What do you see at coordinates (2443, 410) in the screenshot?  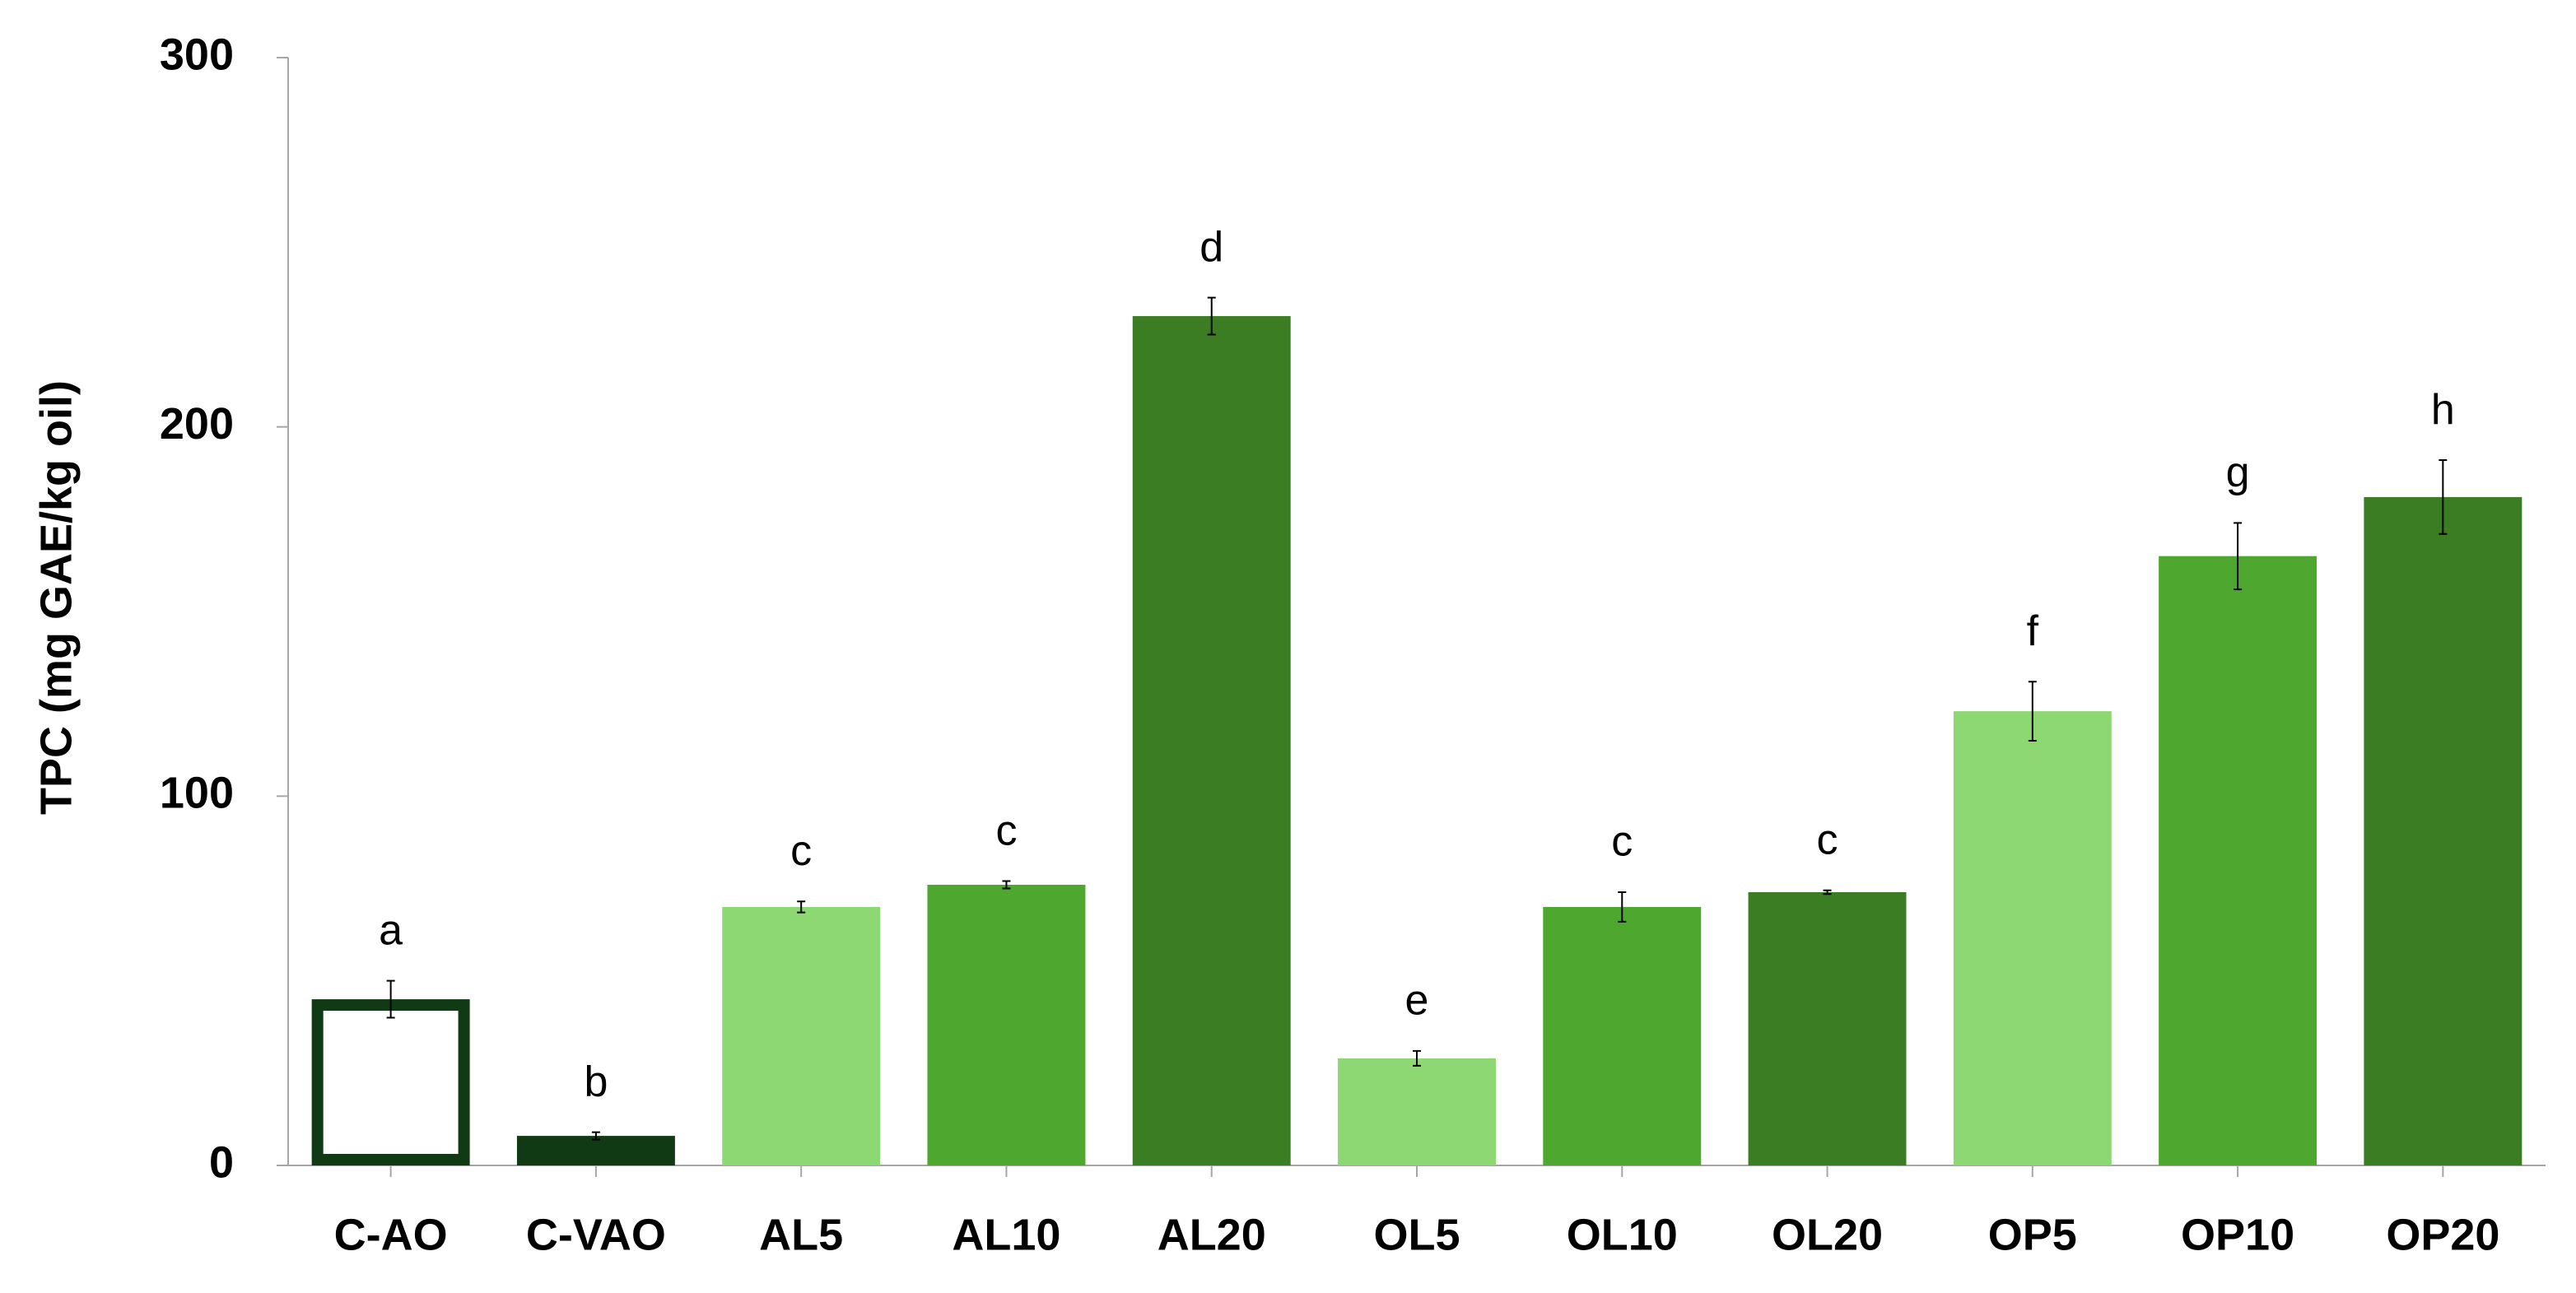 I see `significance-letter: h` at bounding box center [2443, 410].